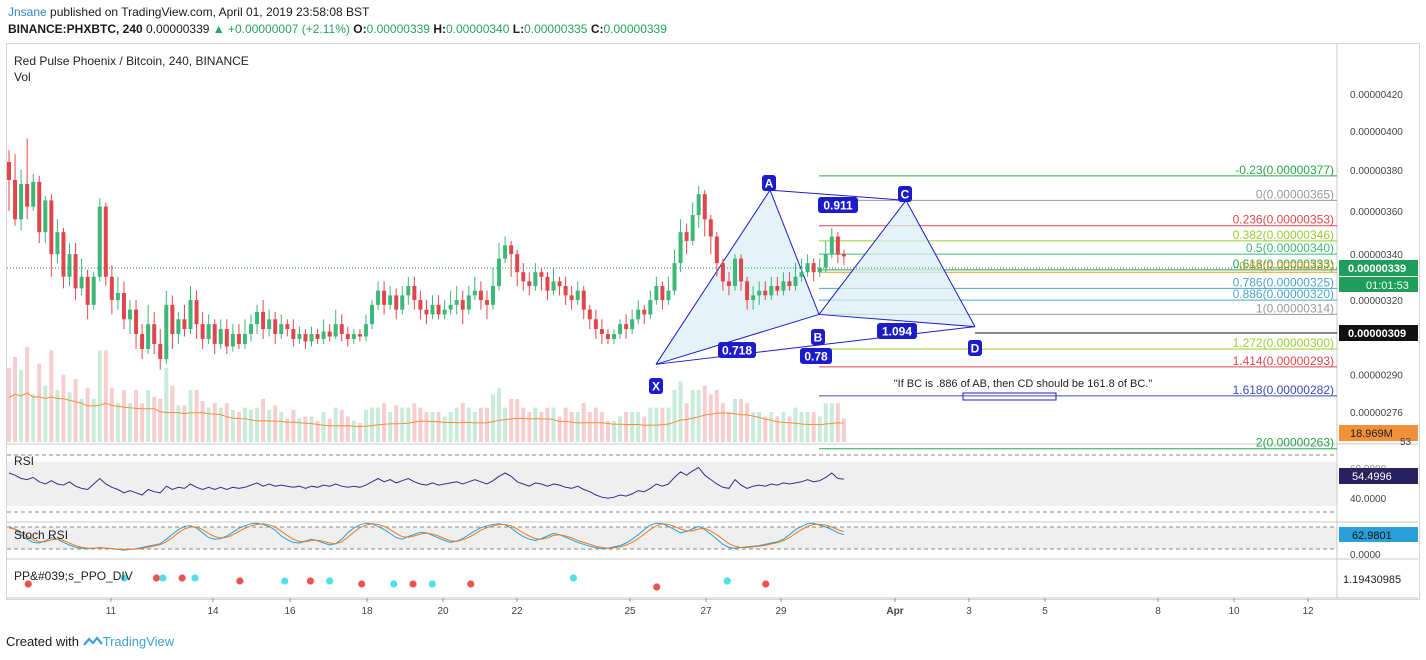 The height and width of the screenshot is (660, 1426). I want to click on stoch-tick-0: 0.0000, so click(1365, 555).